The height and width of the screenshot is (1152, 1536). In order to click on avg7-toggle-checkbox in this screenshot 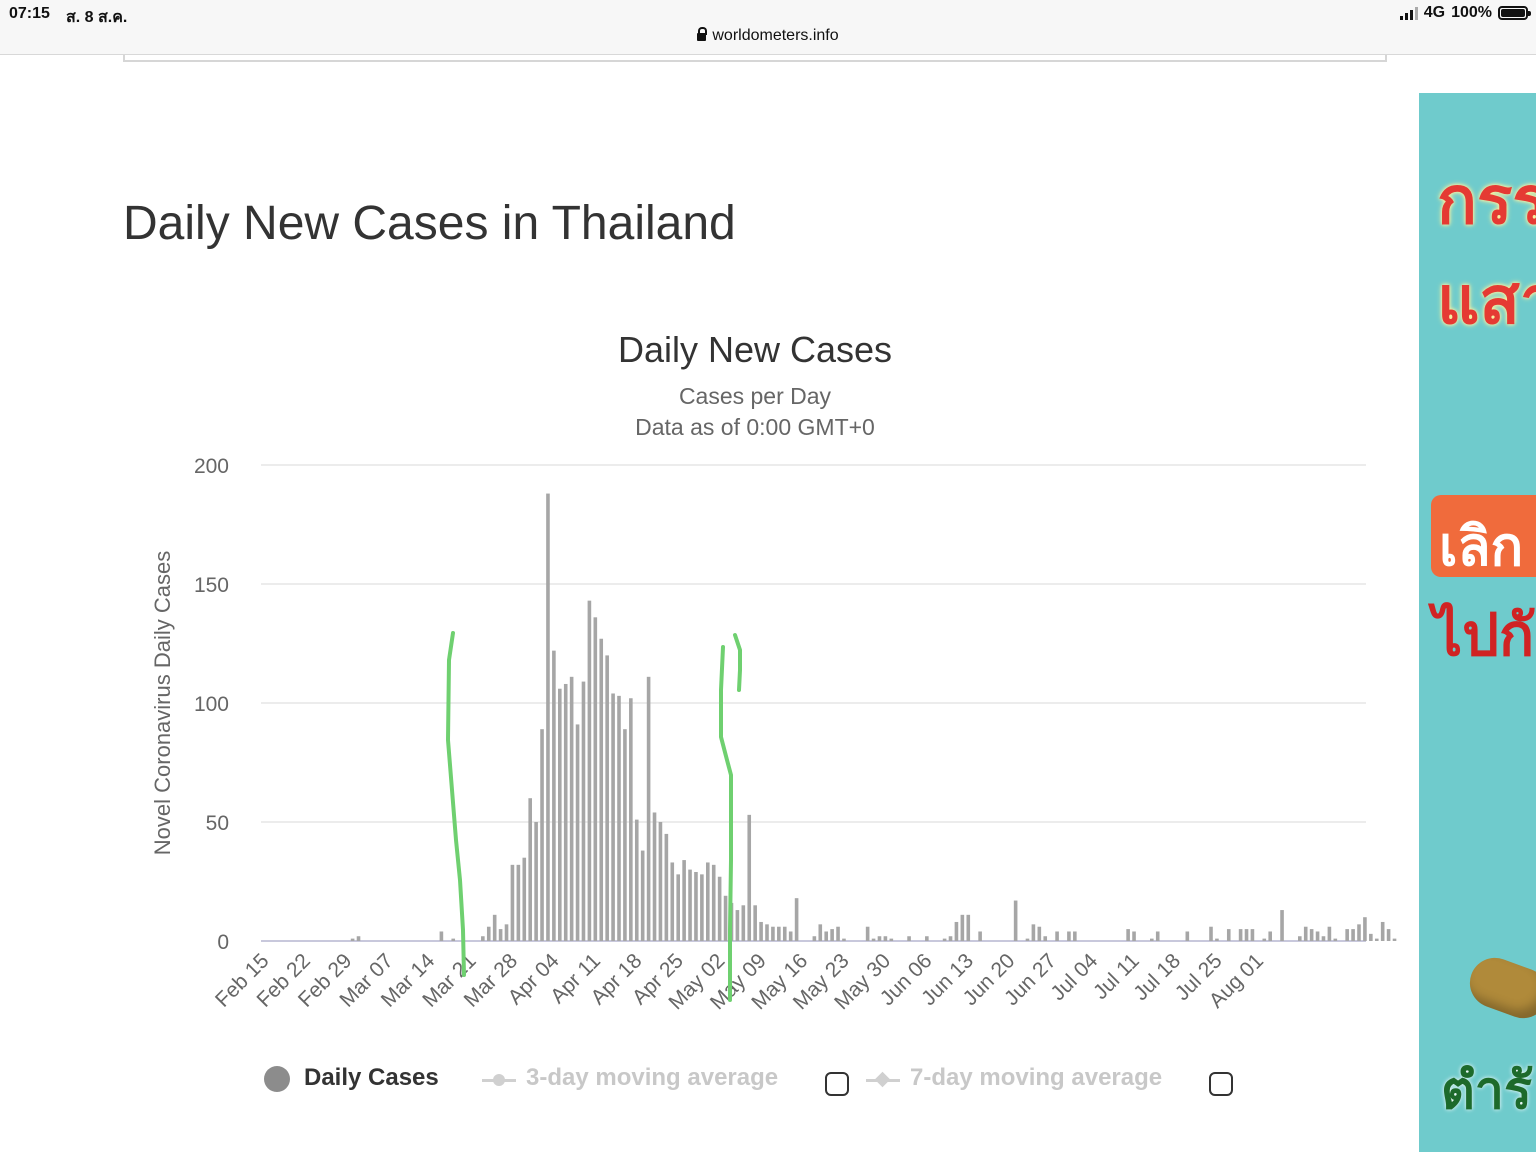, I will do `click(1221, 1084)`.